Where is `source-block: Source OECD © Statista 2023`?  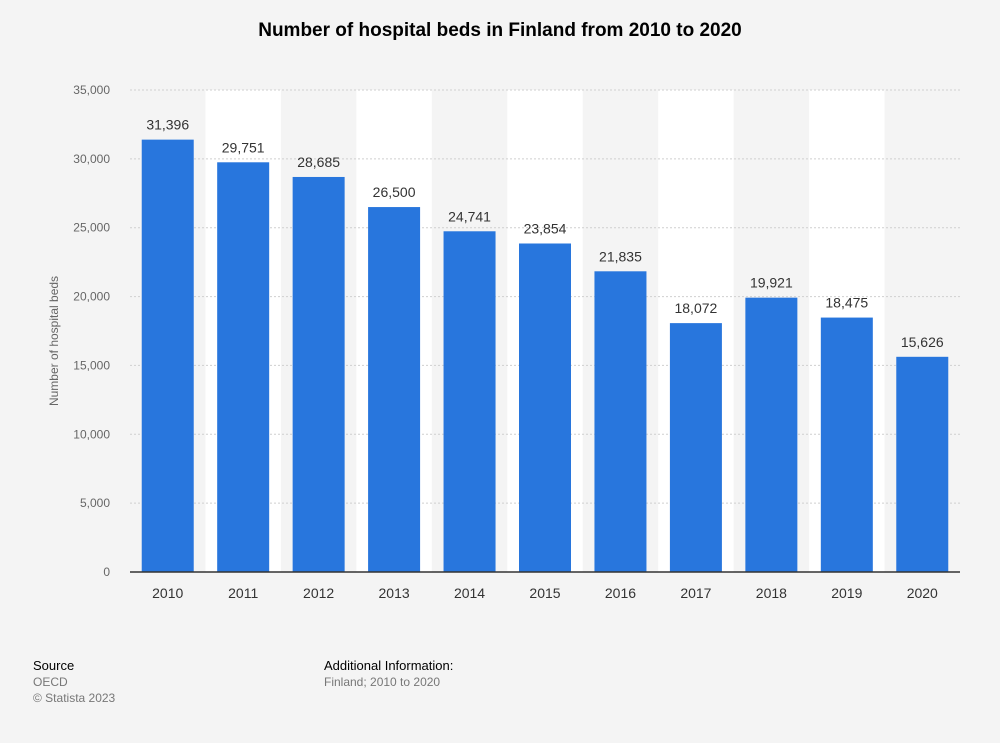
source-block: Source OECD © Statista 2023 is located at coordinates (74, 682).